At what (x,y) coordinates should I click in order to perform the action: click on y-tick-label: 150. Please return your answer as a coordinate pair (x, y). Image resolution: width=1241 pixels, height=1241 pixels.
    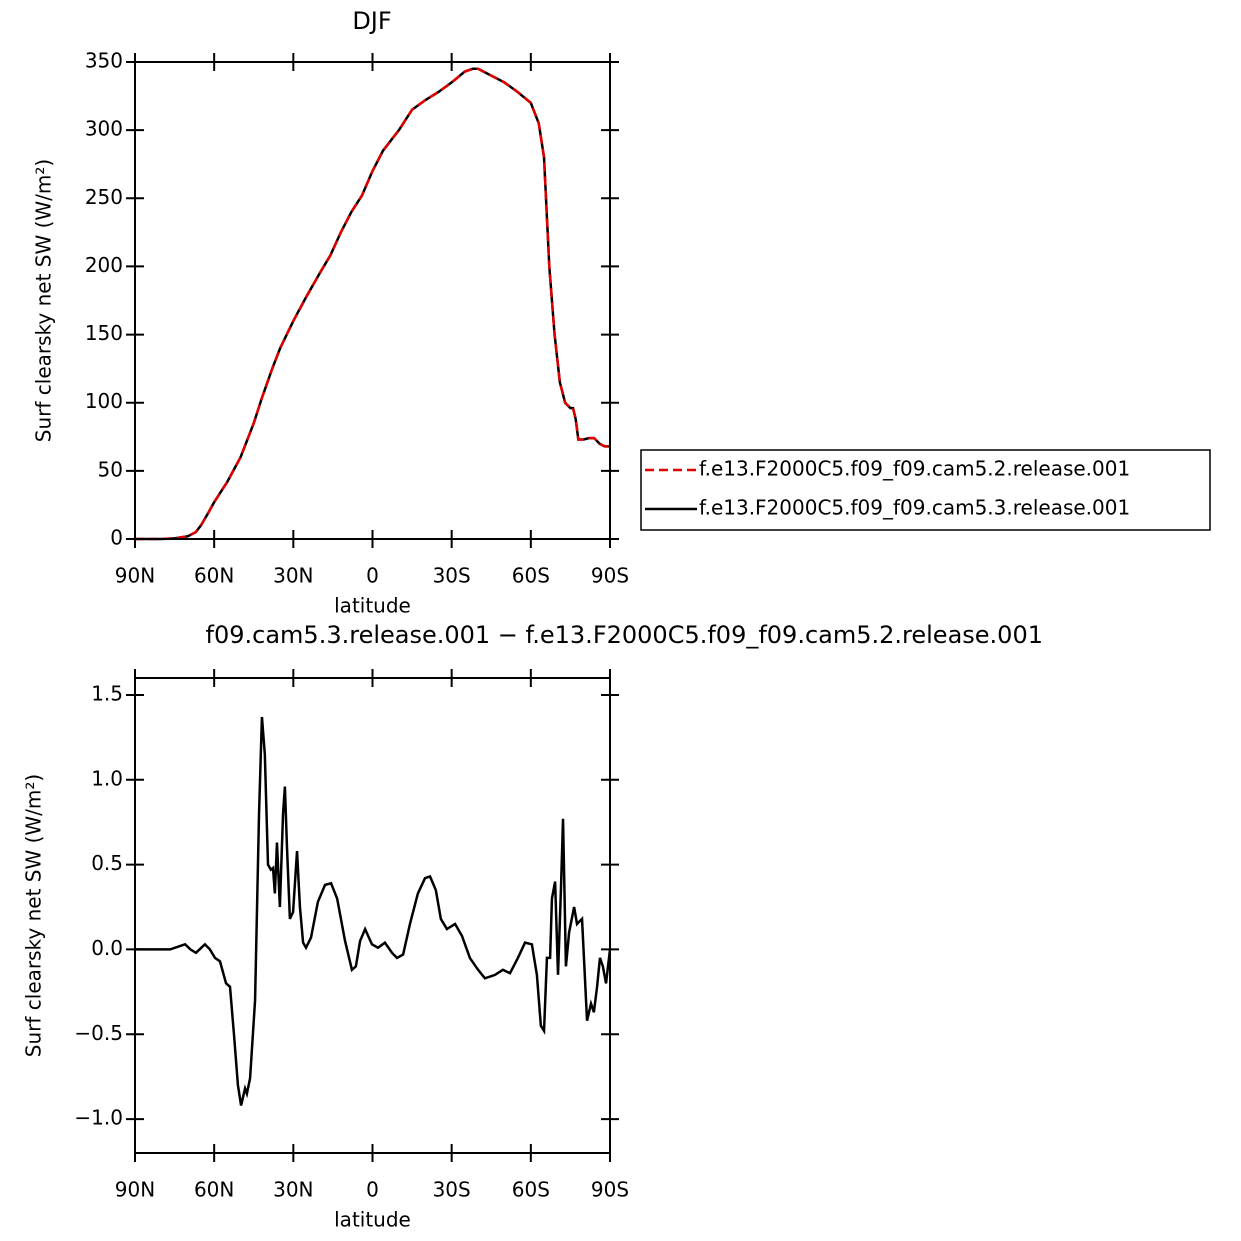
    Looking at the image, I should click on (104, 333).